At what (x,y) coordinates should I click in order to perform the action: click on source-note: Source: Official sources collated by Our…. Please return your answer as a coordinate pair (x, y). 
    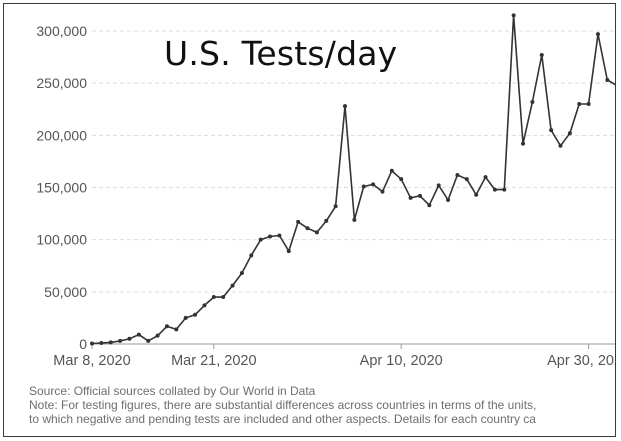
    Looking at the image, I should click on (172, 391).